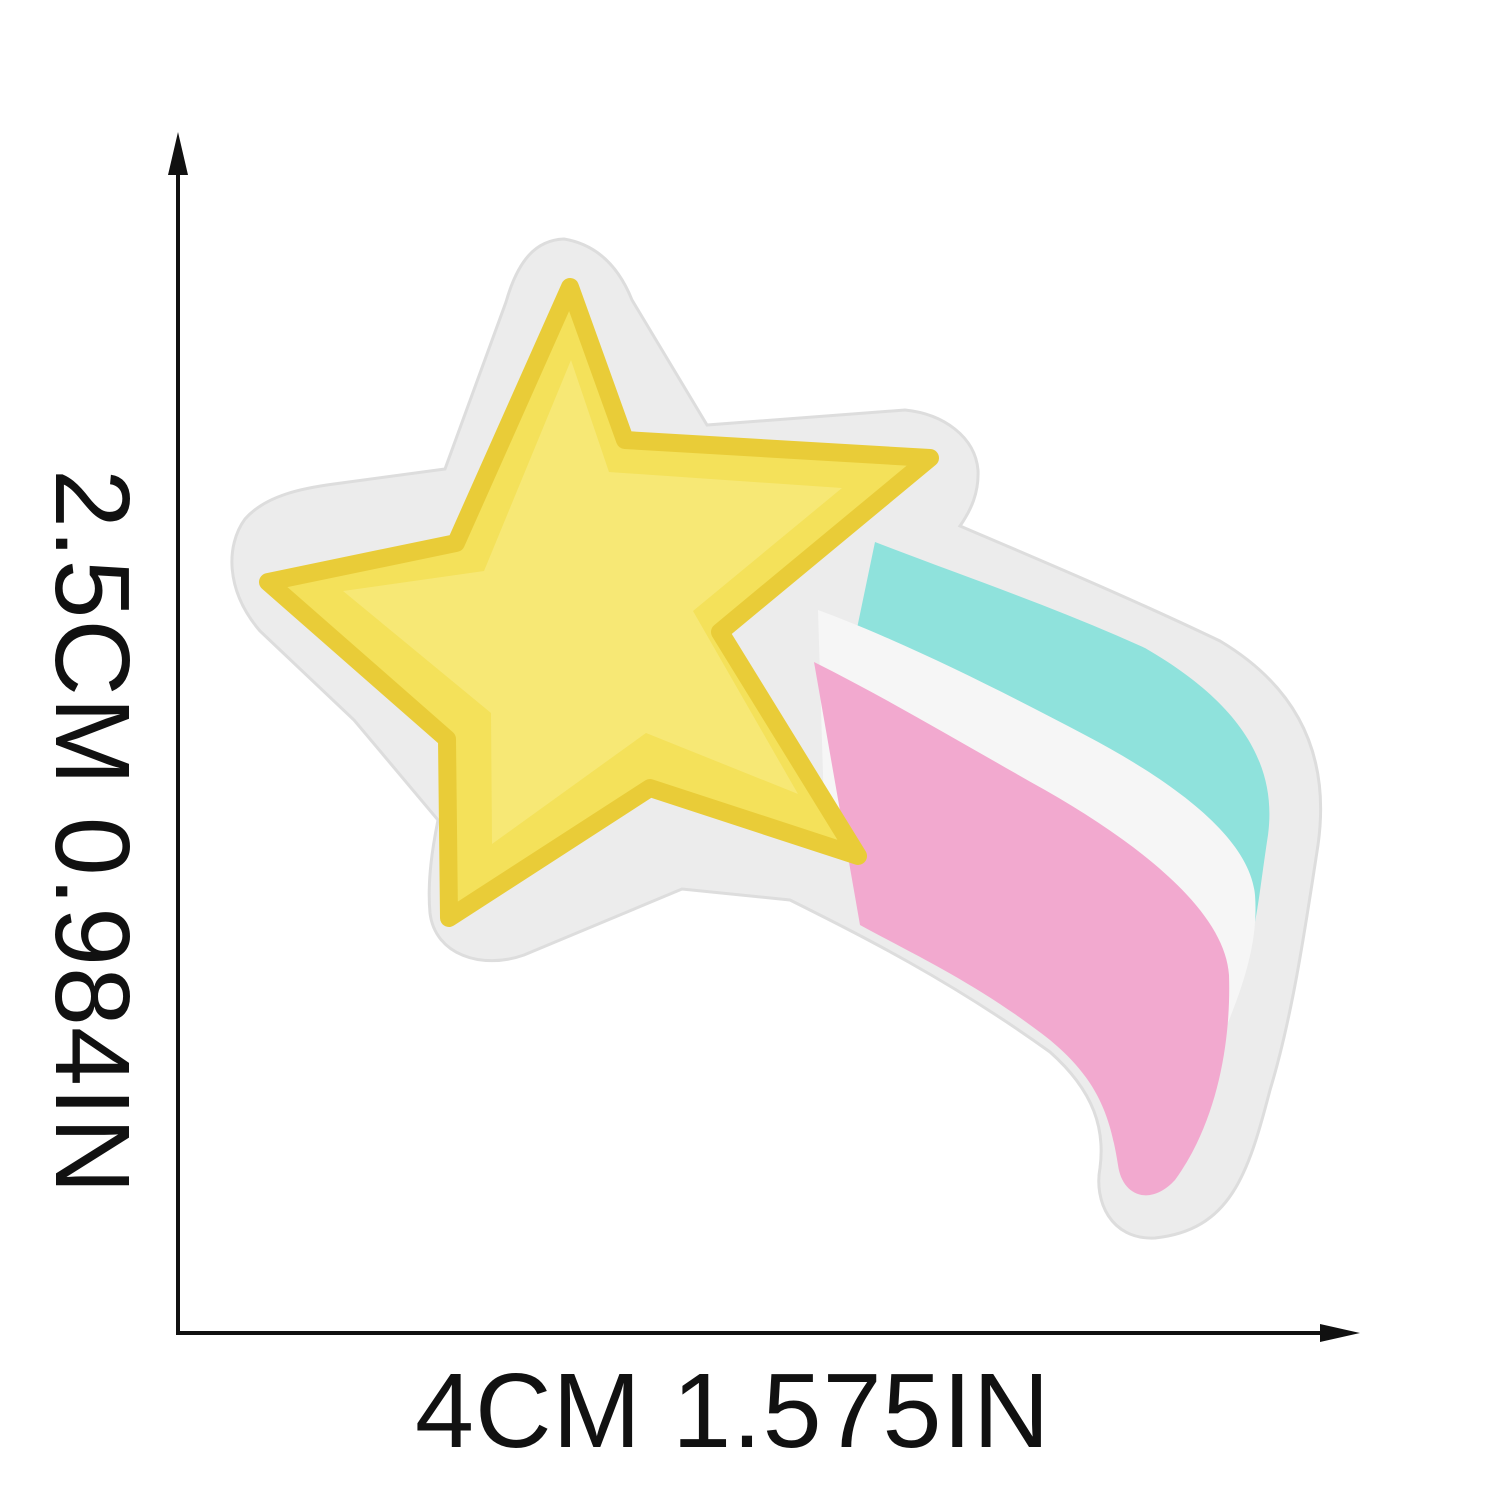 Image resolution: width=1500 pixels, height=1500 pixels. Describe the element at coordinates (733, 1411) in the screenshot. I see `width-dimension-label: 4CM 1.575IN` at that location.